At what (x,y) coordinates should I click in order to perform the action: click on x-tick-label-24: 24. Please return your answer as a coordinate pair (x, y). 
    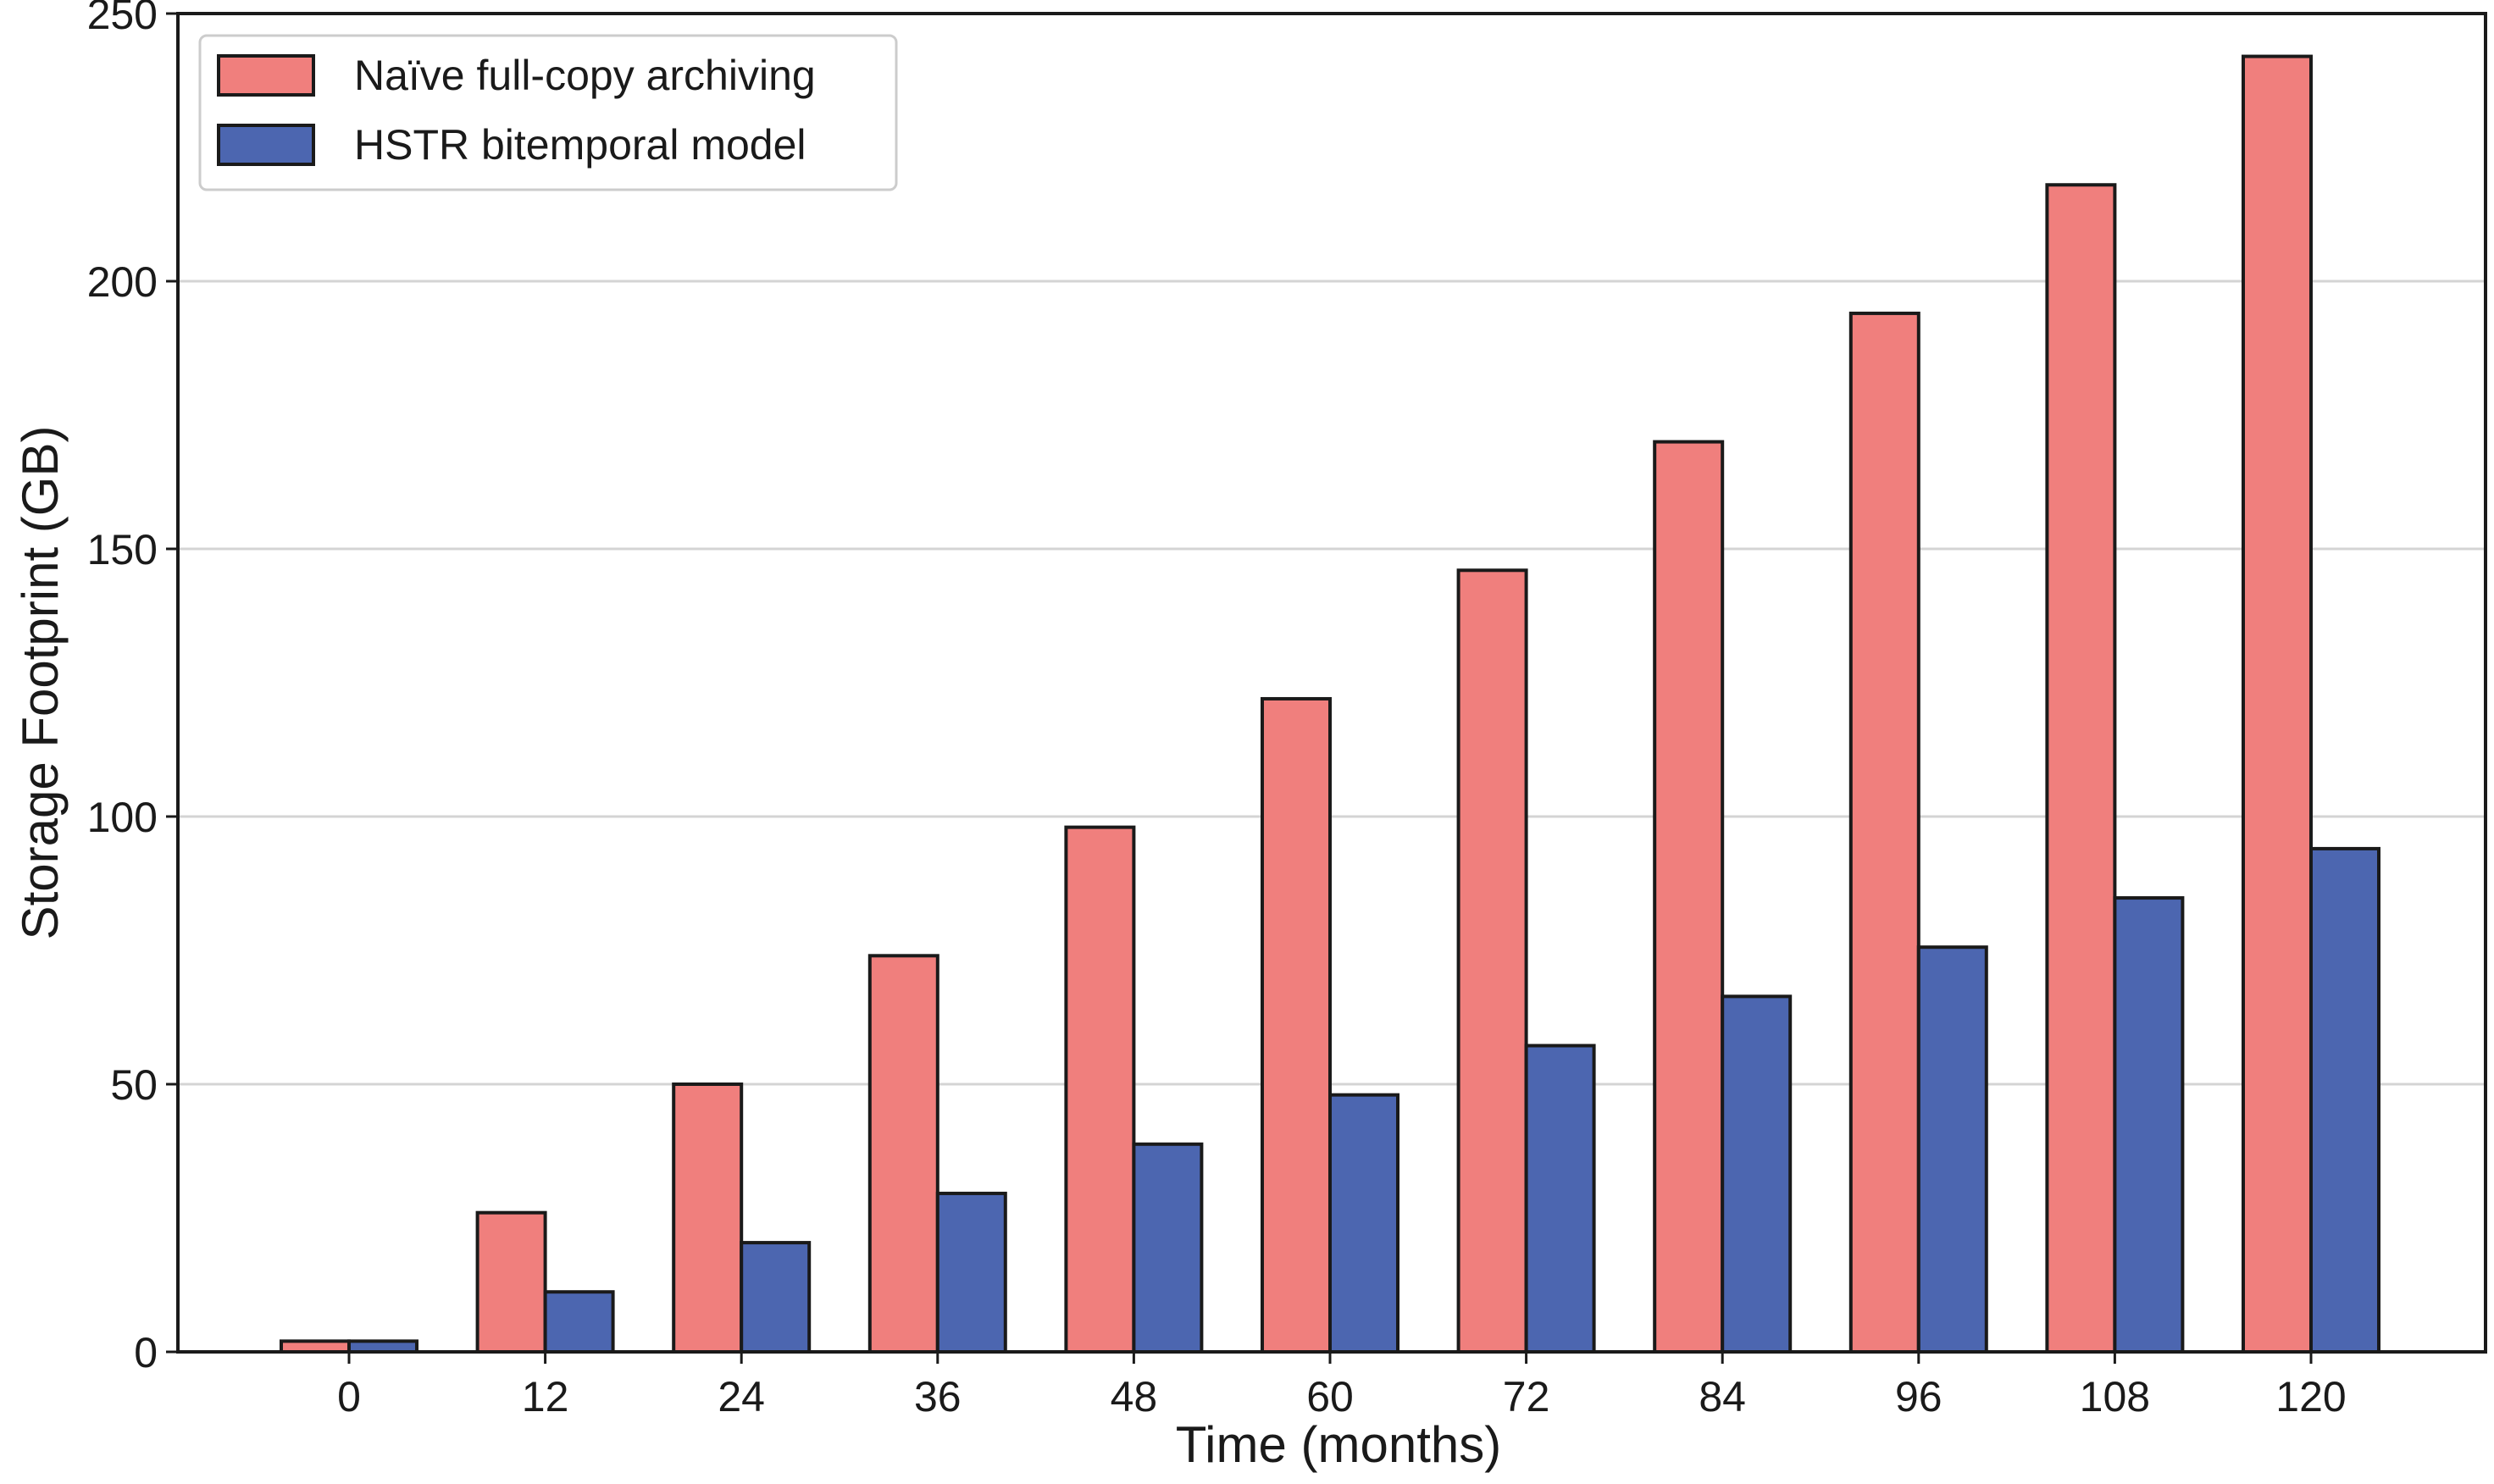
    Looking at the image, I should click on (741, 1396).